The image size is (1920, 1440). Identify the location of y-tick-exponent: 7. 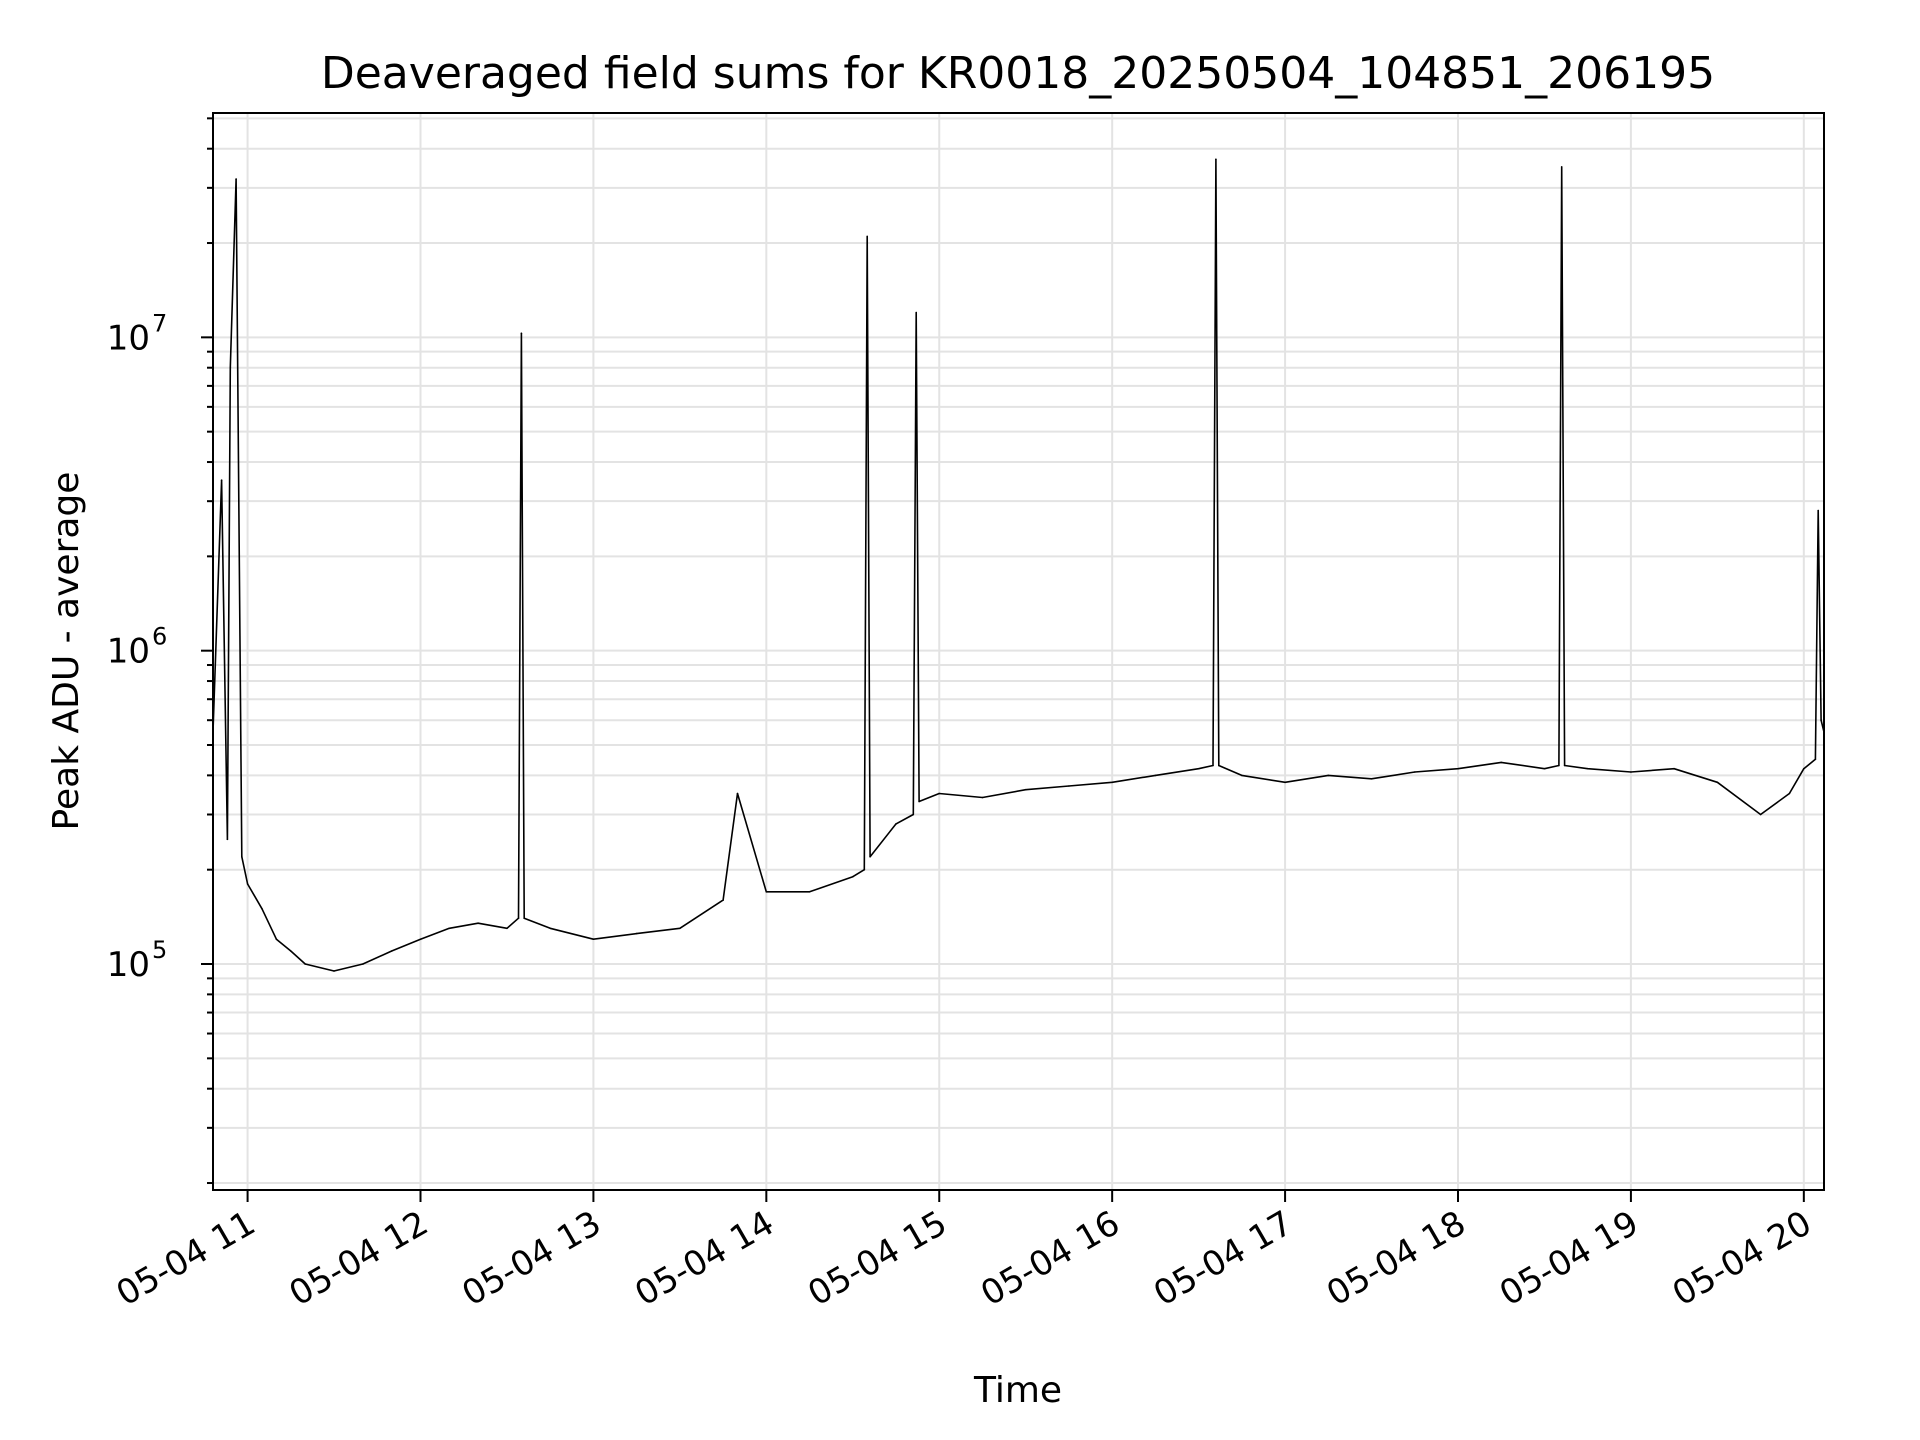
(159, 323).